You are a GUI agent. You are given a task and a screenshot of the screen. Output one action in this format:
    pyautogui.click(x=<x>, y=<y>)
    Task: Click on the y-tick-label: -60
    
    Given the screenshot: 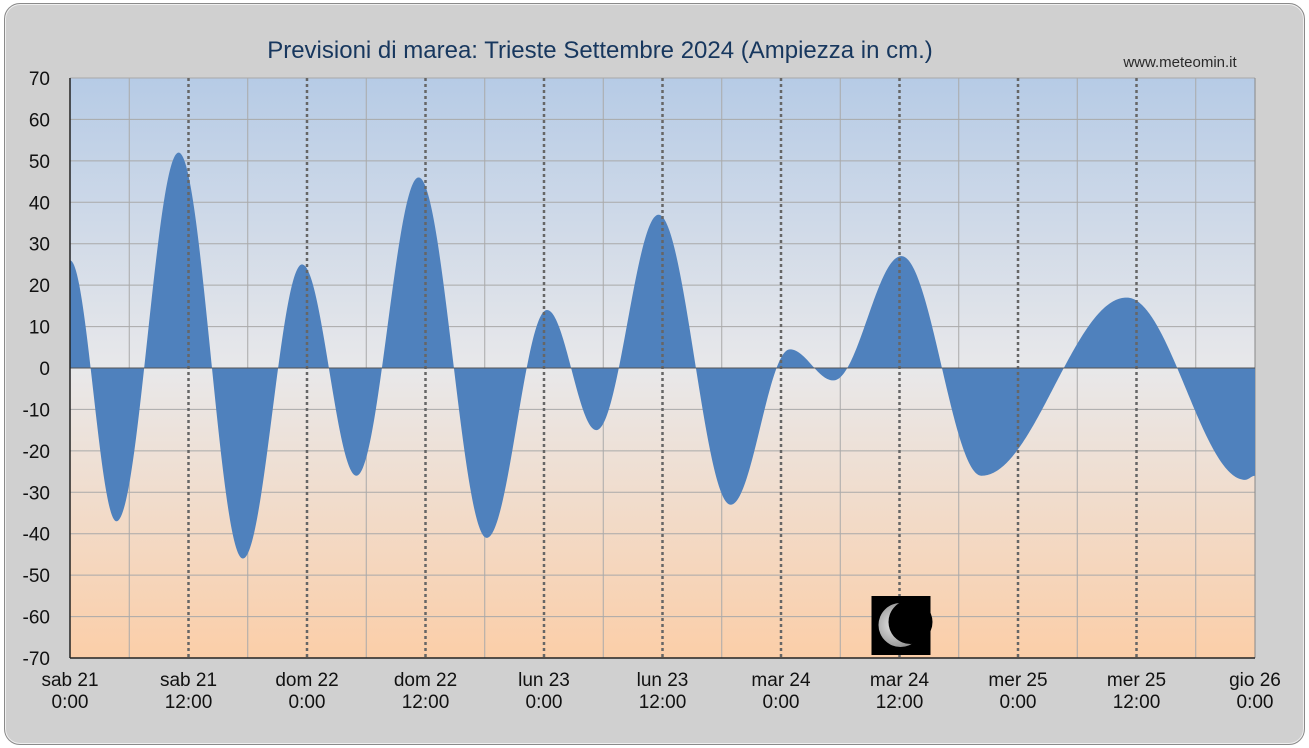 What is the action you would take?
    pyautogui.click(x=36, y=618)
    